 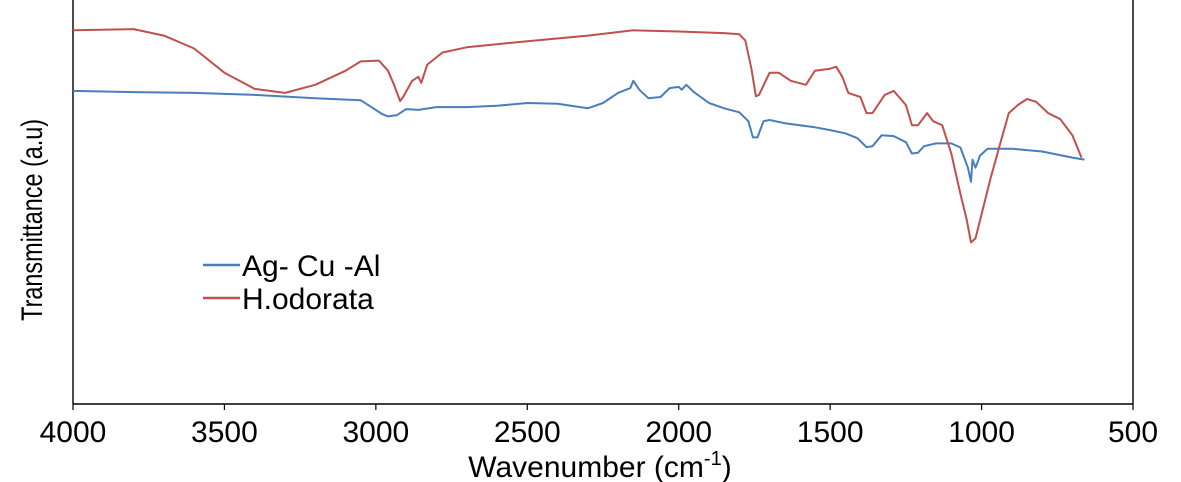 I want to click on x-tick-label-1000: 1000, so click(x=981, y=432).